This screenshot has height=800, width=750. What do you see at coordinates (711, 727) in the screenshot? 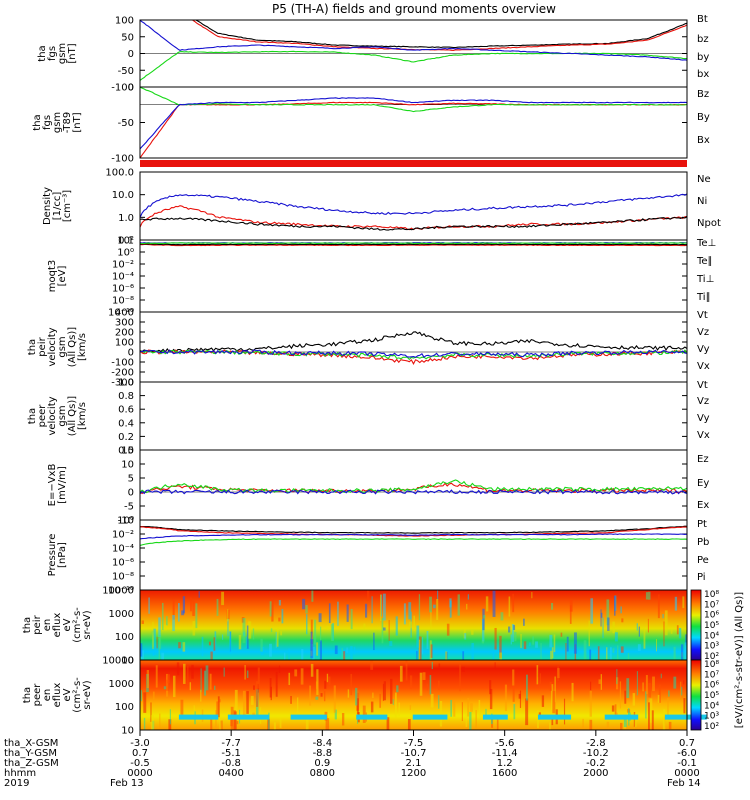
I see `colorbar-tick: 10²` at bounding box center [711, 727].